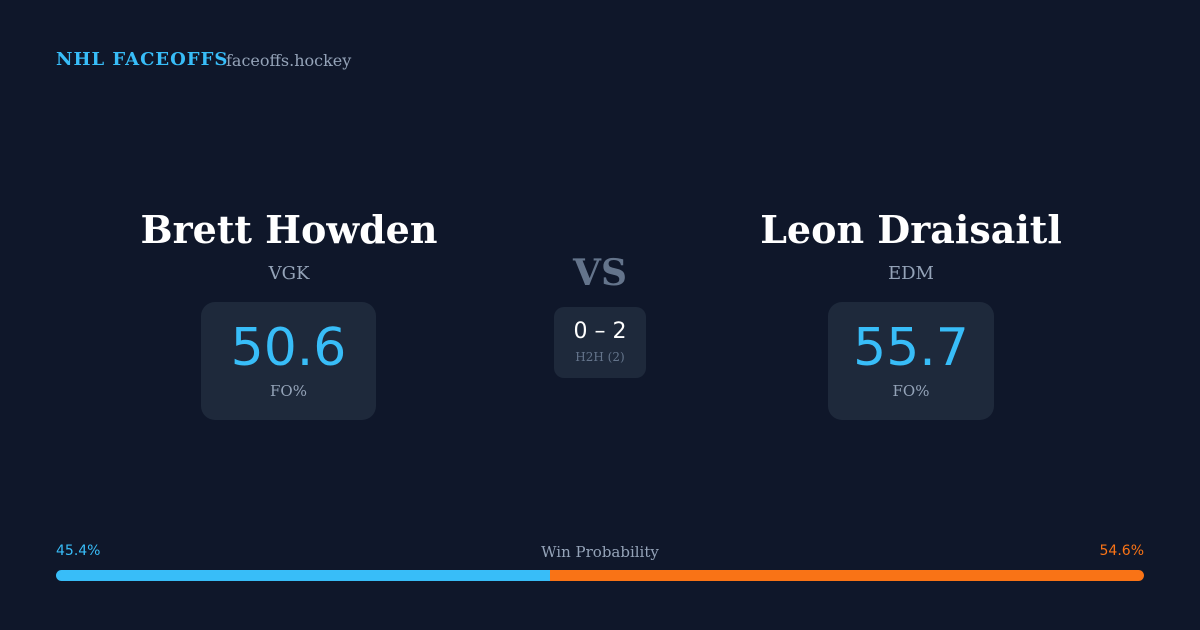  I want to click on bar-right, so click(846, 575).